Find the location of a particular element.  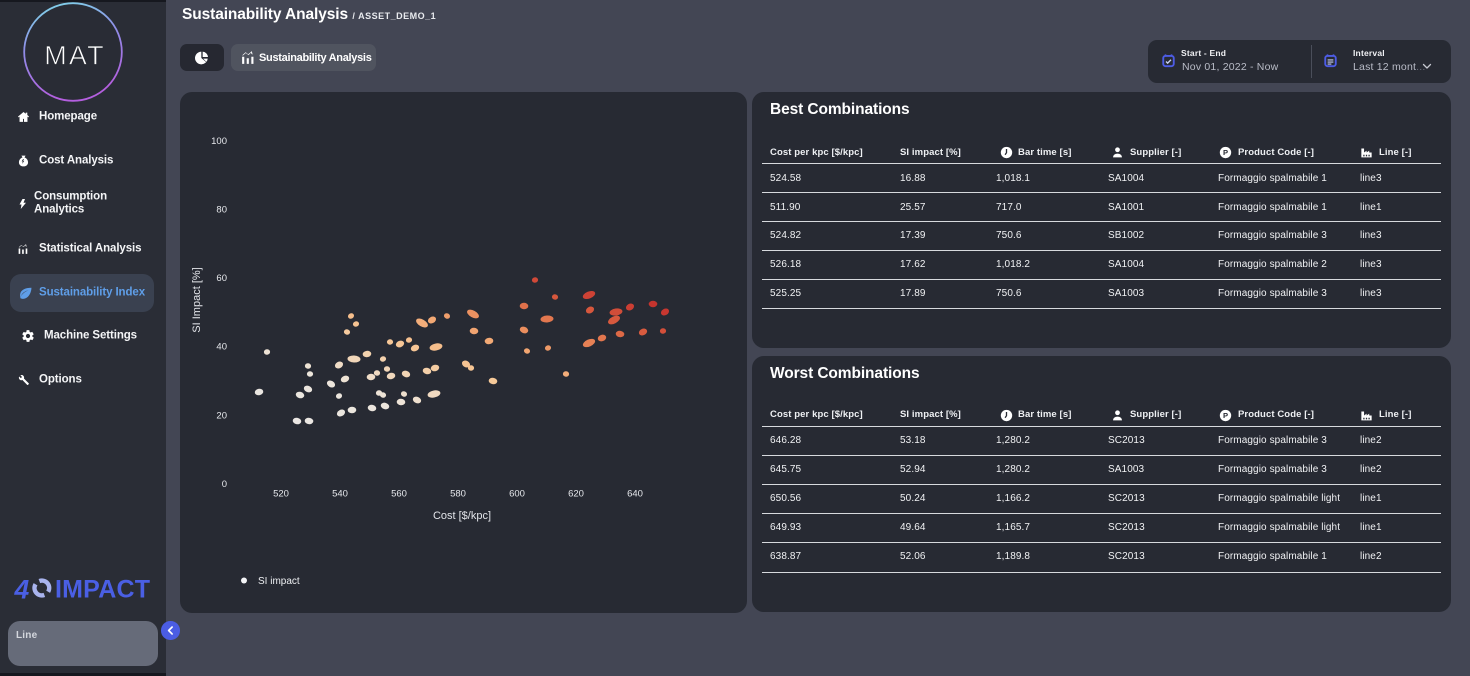

svg-text: IMPACT is located at coordinates (102, 588).